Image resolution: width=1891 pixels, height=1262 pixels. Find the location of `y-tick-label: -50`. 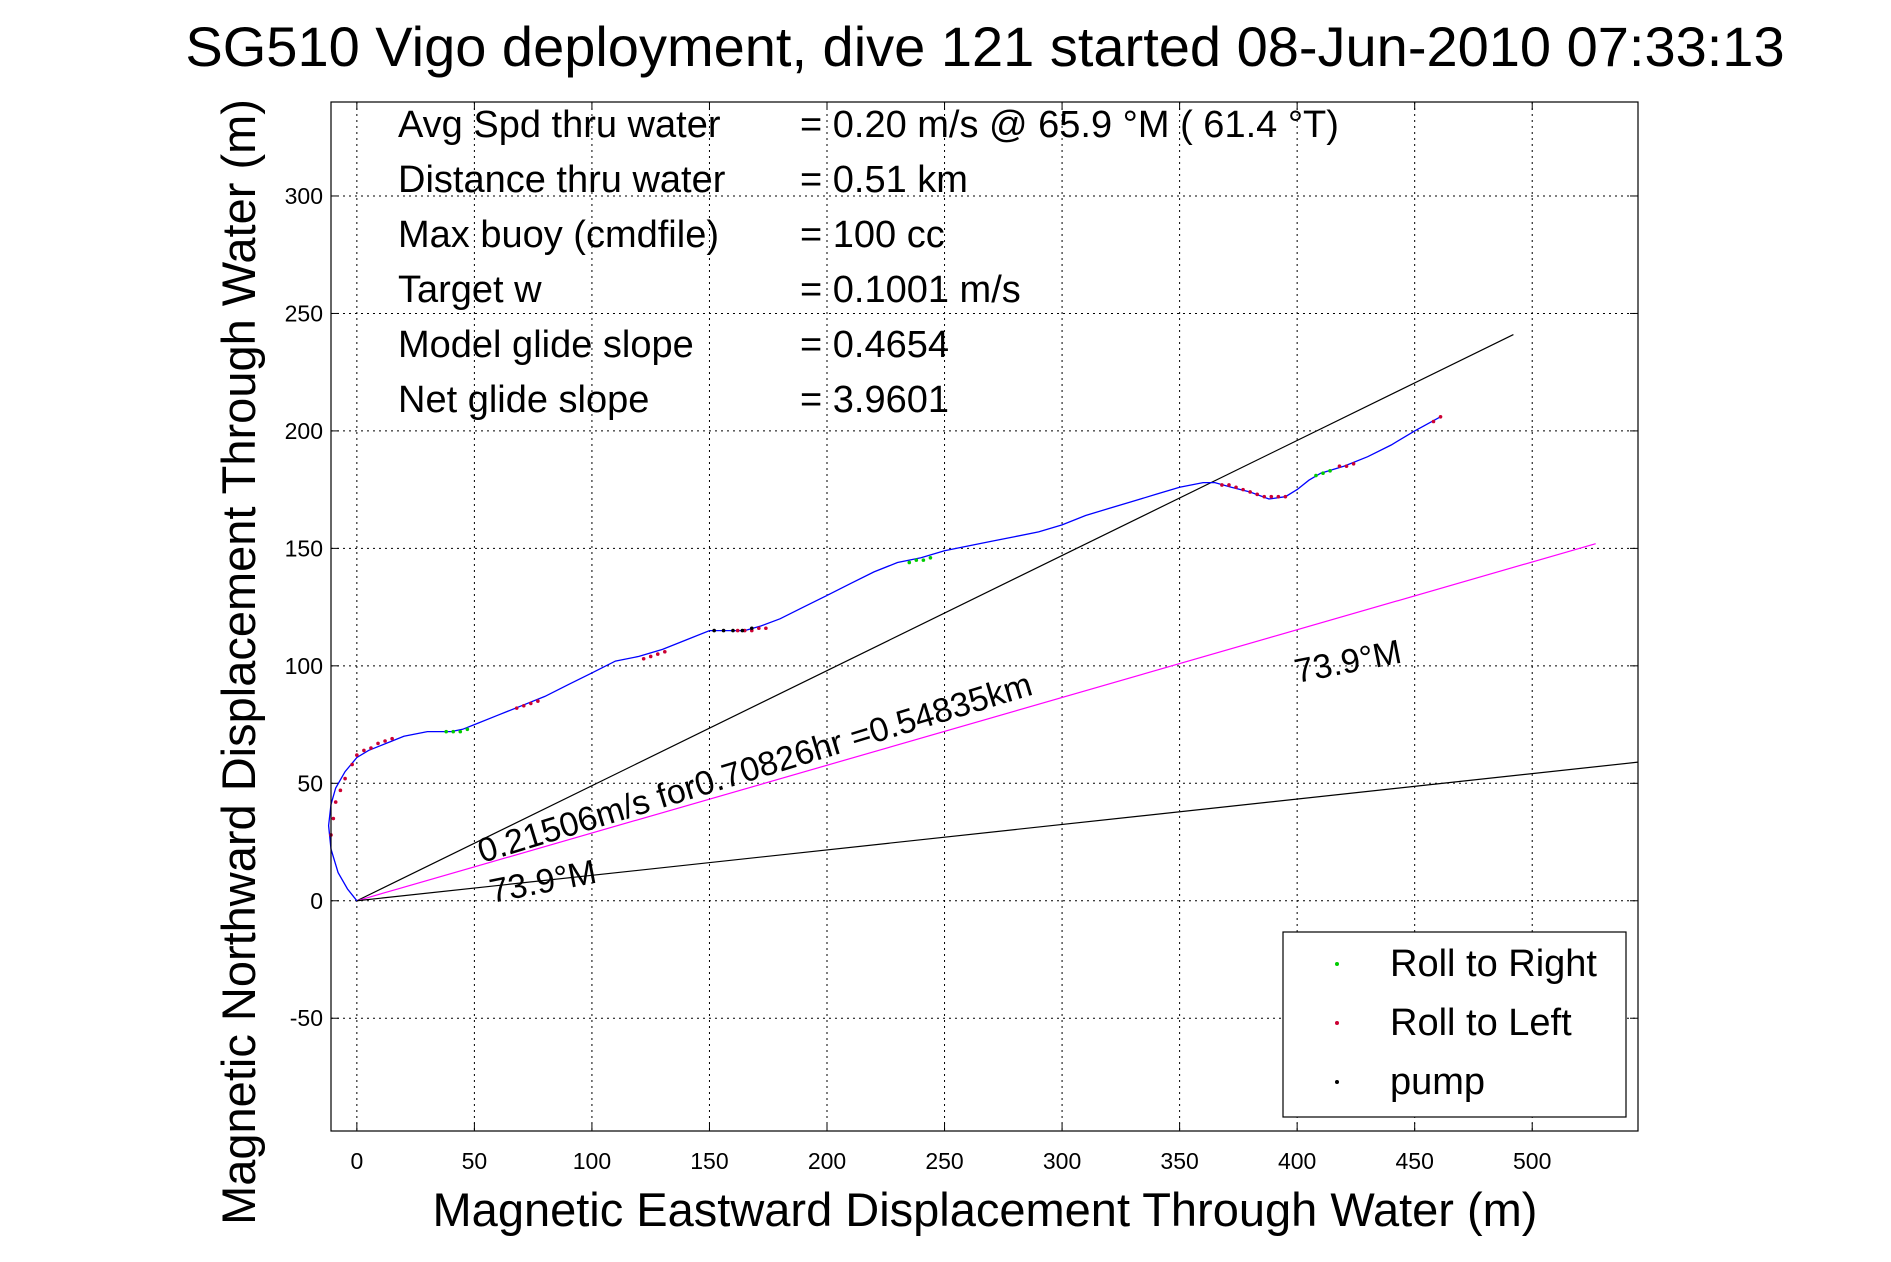

y-tick-label: -50 is located at coordinates (306, 1018).